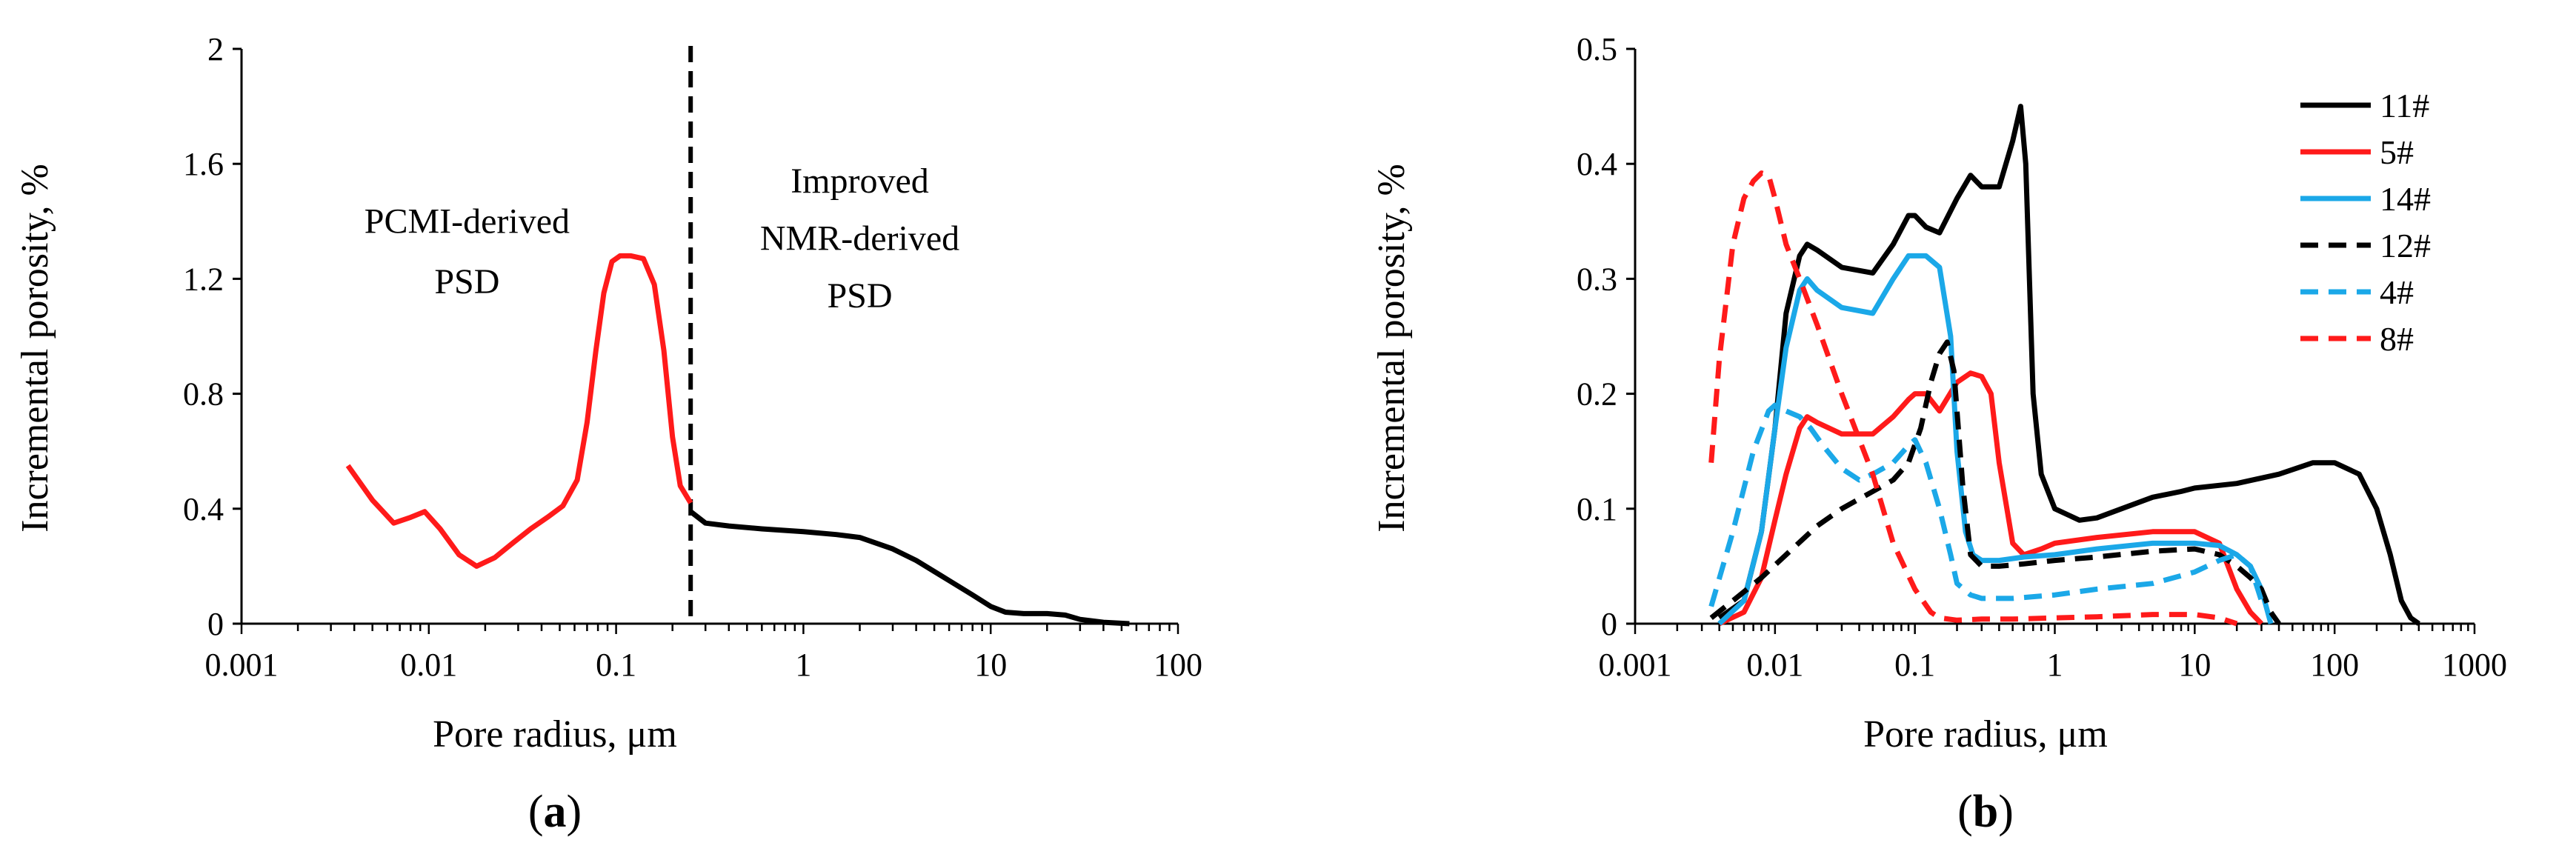 Image resolution: width=2576 pixels, height=857 pixels. I want to click on chart-b-x-tick-label: 1000, so click(2474, 665).